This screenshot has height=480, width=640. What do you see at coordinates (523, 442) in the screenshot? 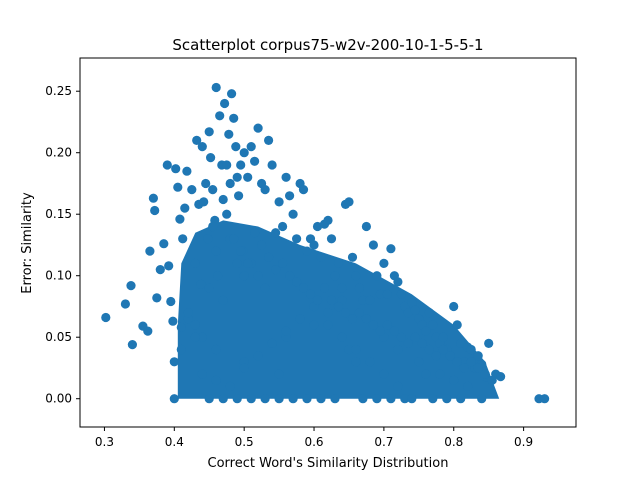
I see `x-tick-label: 0.9` at bounding box center [523, 442].